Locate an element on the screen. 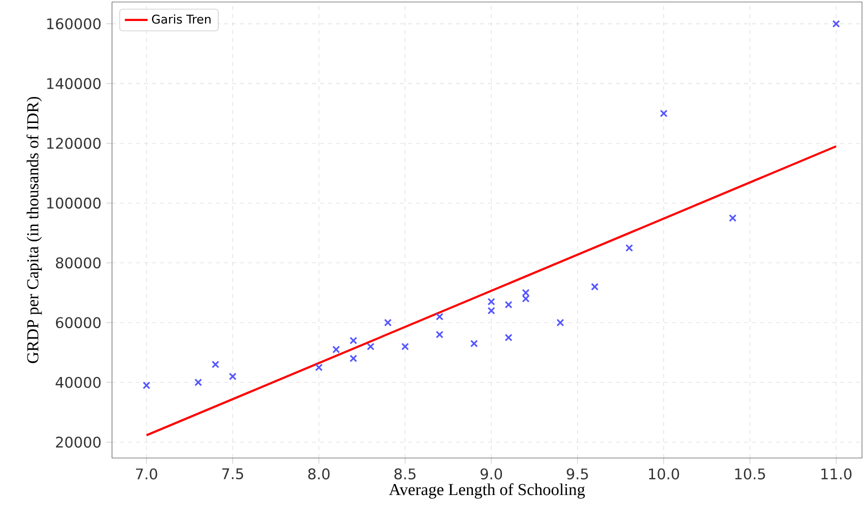 The width and height of the screenshot is (864, 505). x-tick-label: 7.0 is located at coordinates (147, 474).